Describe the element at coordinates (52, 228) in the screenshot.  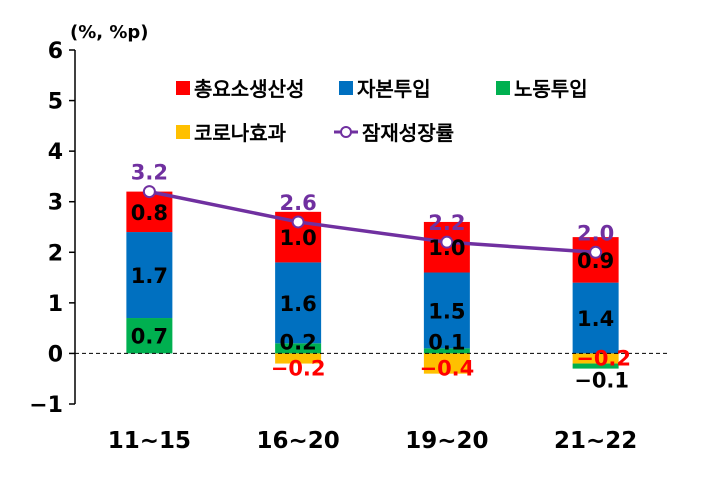
I see `y-axis: −1 0 1 2 3 4 5 6` at that location.